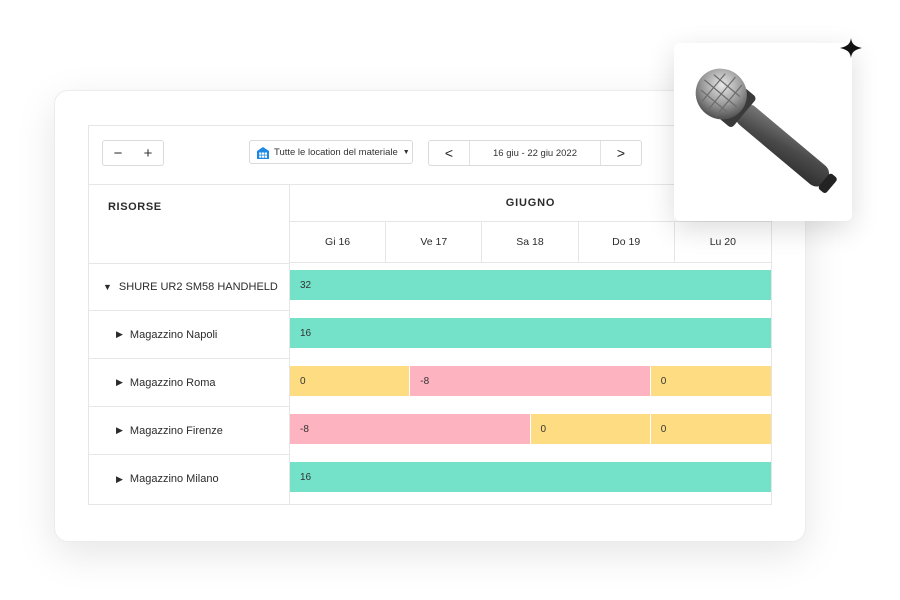 The image size is (900, 600). I want to click on day-headers: Gi 16 Ve 17 Sa 18 Do 19 Lu 20, so click(530, 242).